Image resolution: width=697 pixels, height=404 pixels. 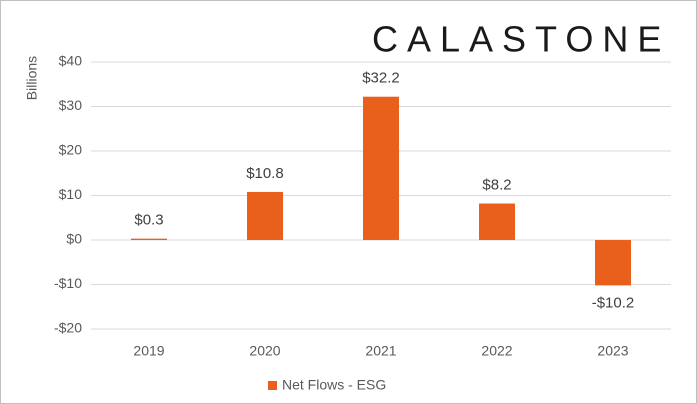 What do you see at coordinates (68, 283) in the screenshot?
I see `y-tick-label: -$10` at bounding box center [68, 283].